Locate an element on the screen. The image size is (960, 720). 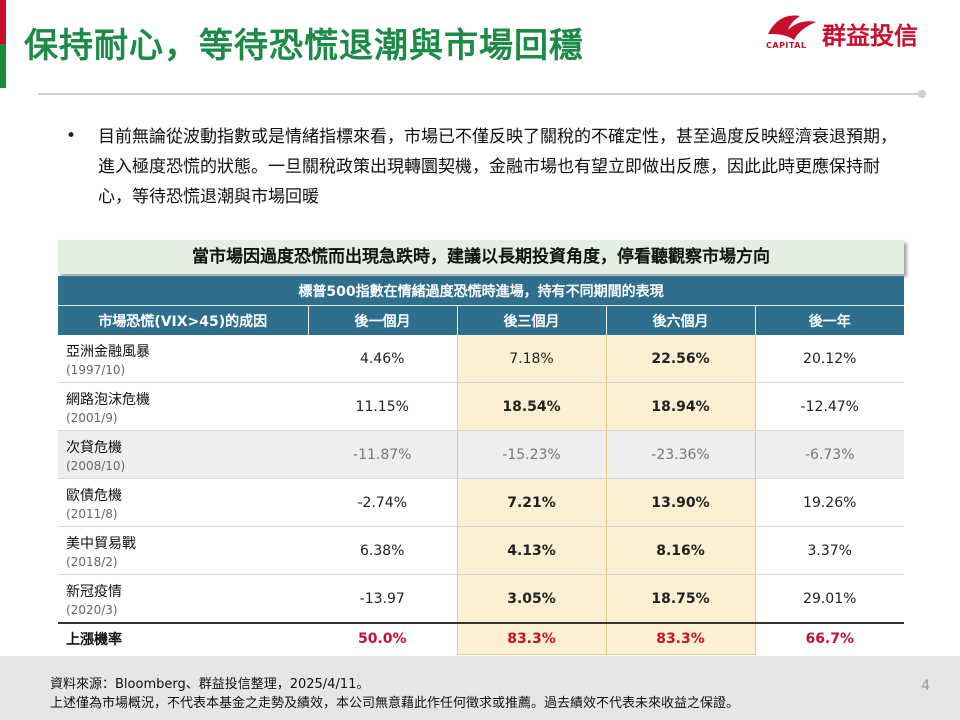
summary-1y: 66.7% is located at coordinates (829, 638).